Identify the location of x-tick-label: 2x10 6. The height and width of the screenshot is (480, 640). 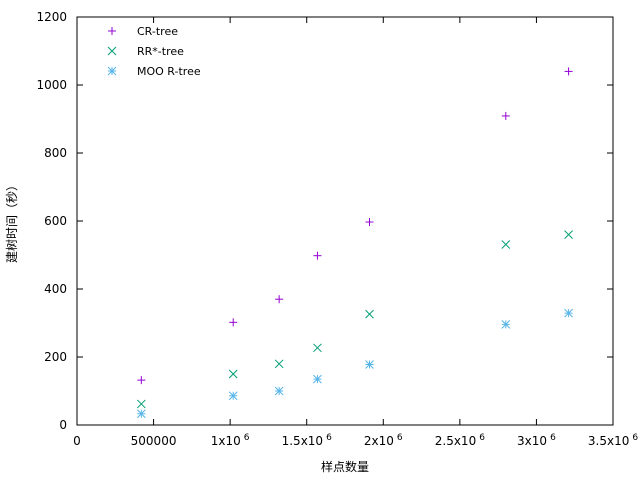
(383, 440).